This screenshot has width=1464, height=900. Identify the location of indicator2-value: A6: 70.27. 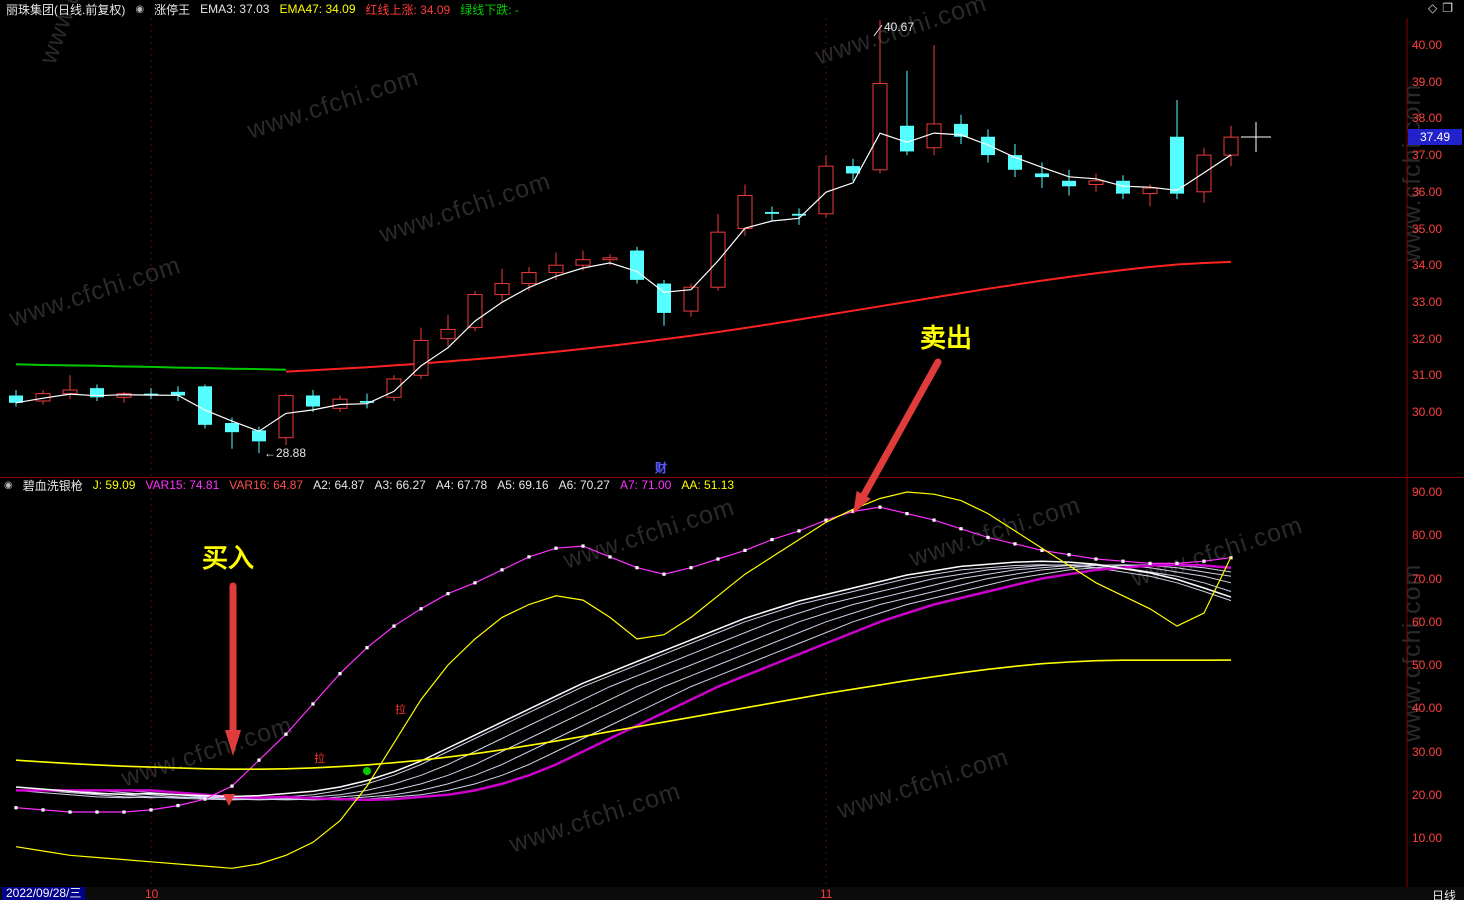
(584, 485).